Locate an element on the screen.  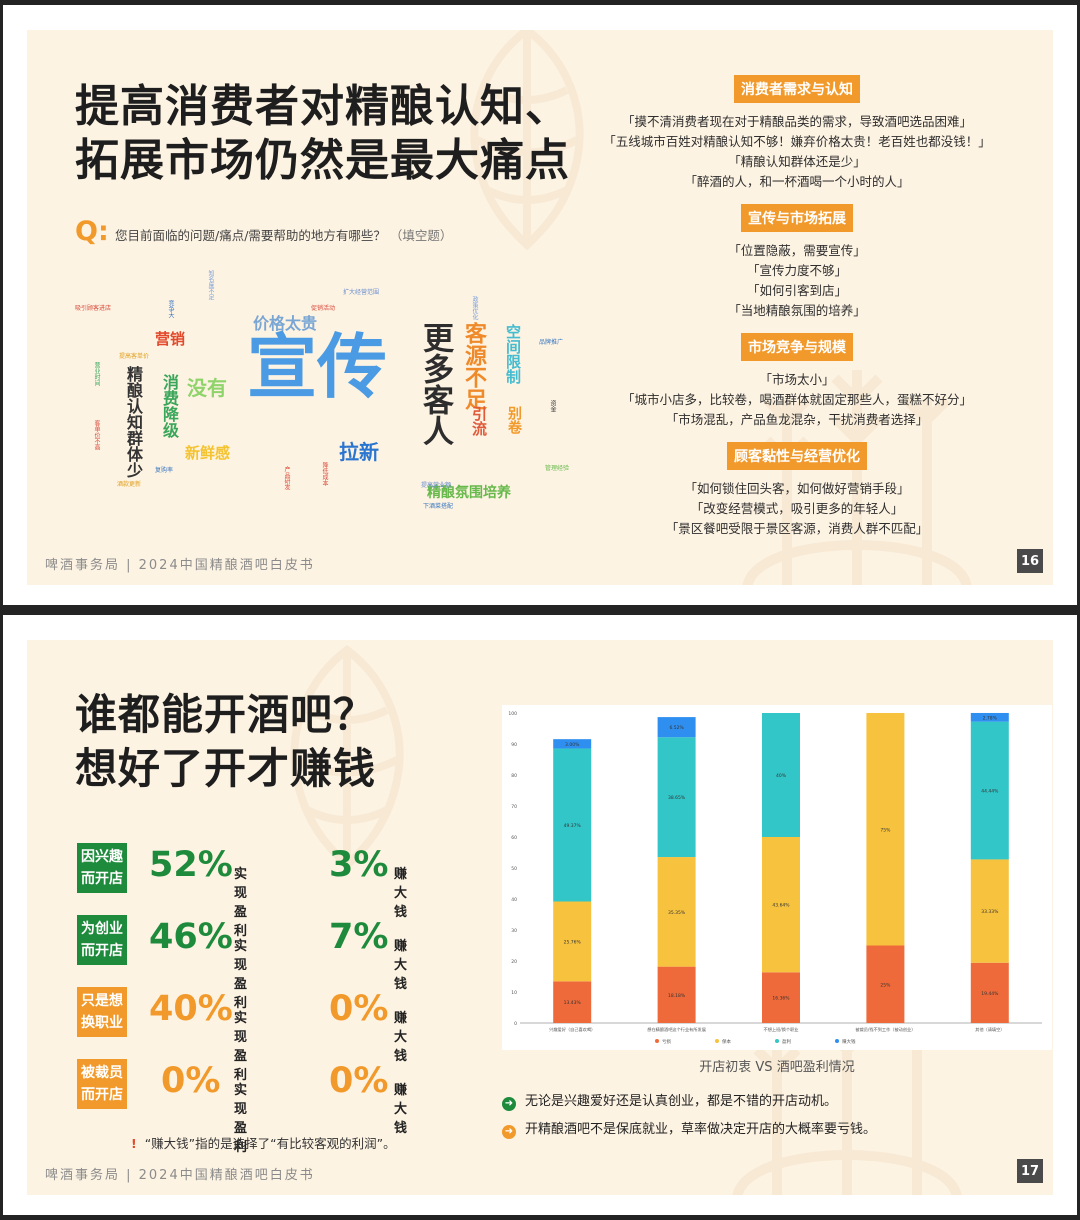
y-tick-label: 30 is located at coordinates (514, 931).